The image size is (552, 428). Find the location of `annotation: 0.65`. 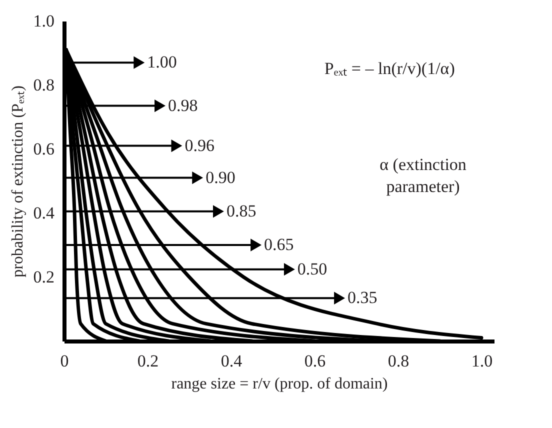

annotation: 0.65 is located at coordinates (279, 244).